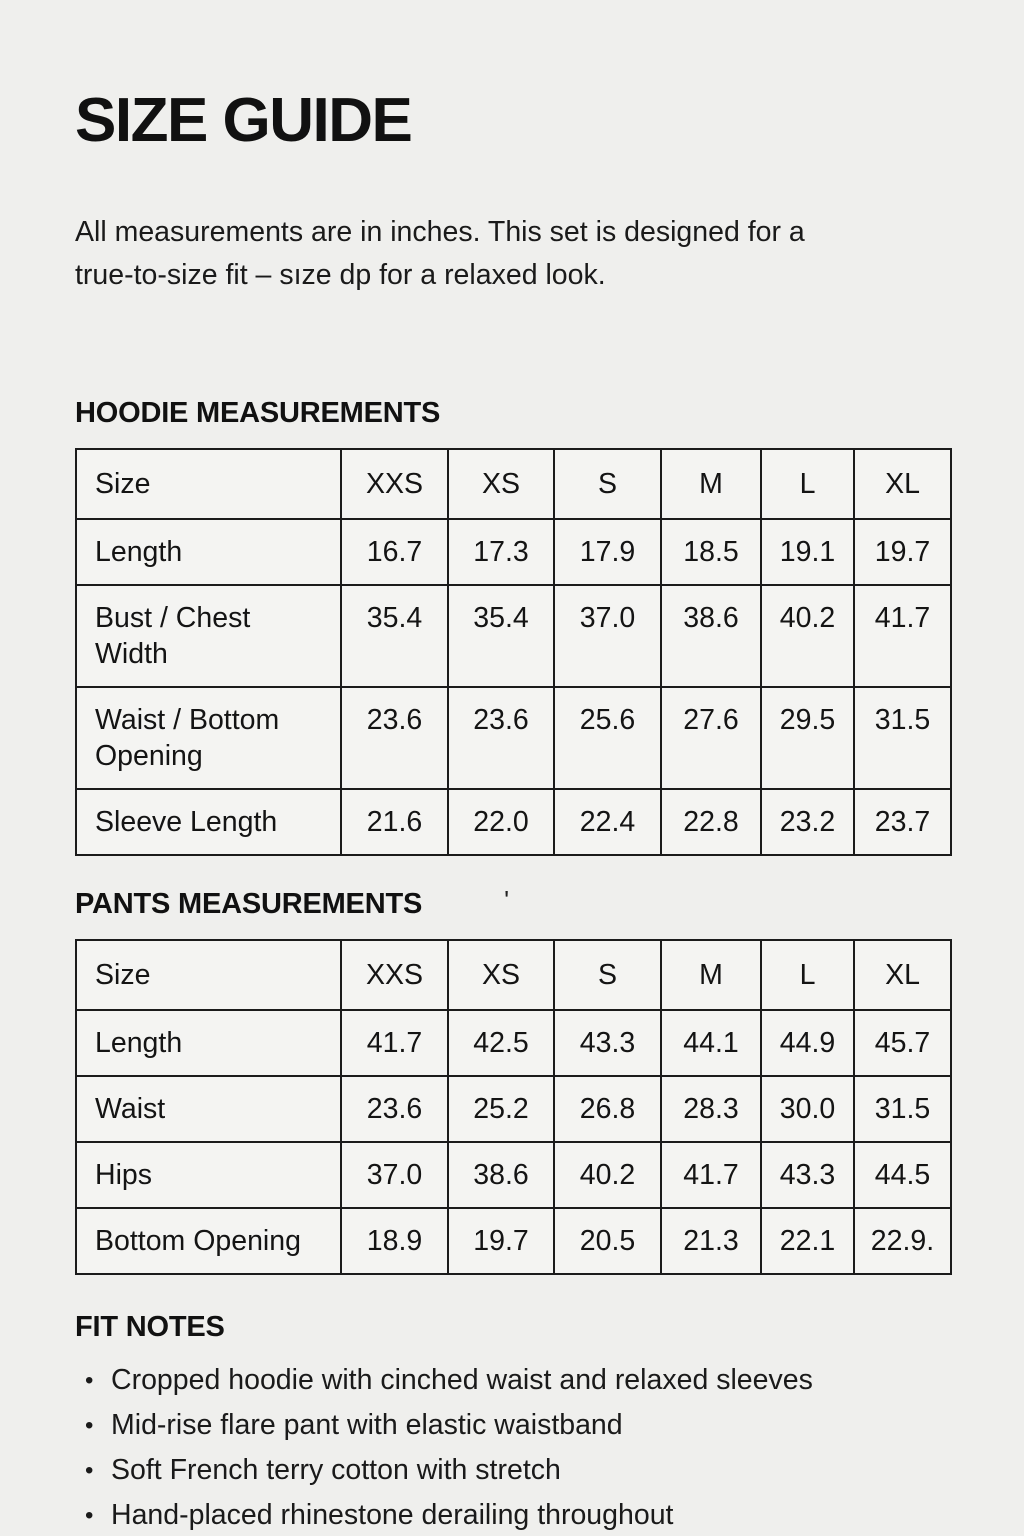 The height and width of the screenshot is (1536, 1024). I want to click on cell-value: 17.3, so click(501, 552).